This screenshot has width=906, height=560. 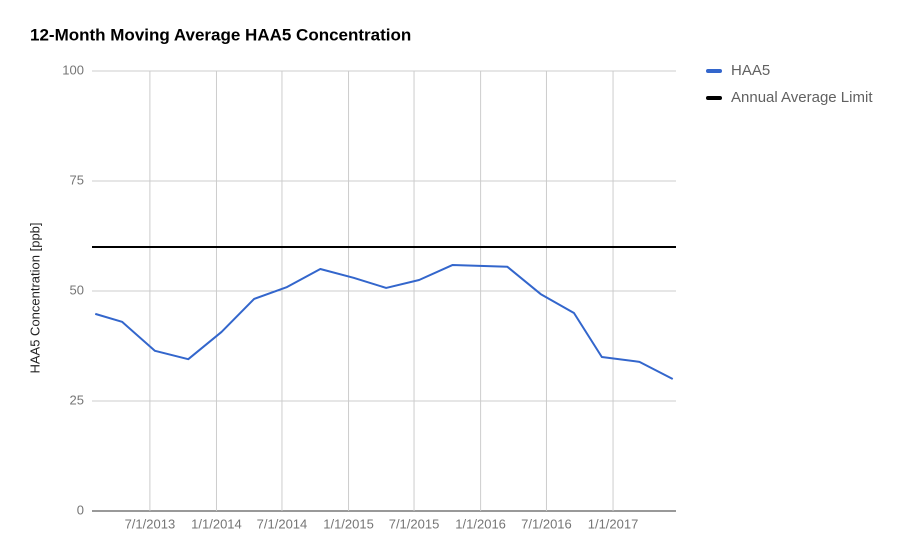 I want to click on x-tick-label: 1/1/2016, so click(x=480, y=523).